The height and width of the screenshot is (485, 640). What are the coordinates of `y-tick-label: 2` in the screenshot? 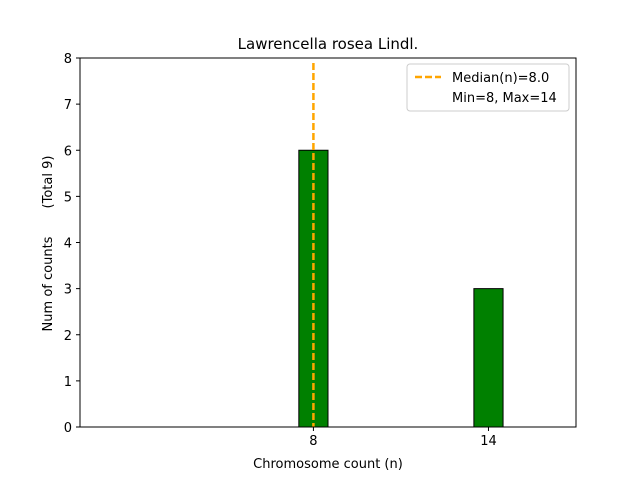 It's located at (68, 336).